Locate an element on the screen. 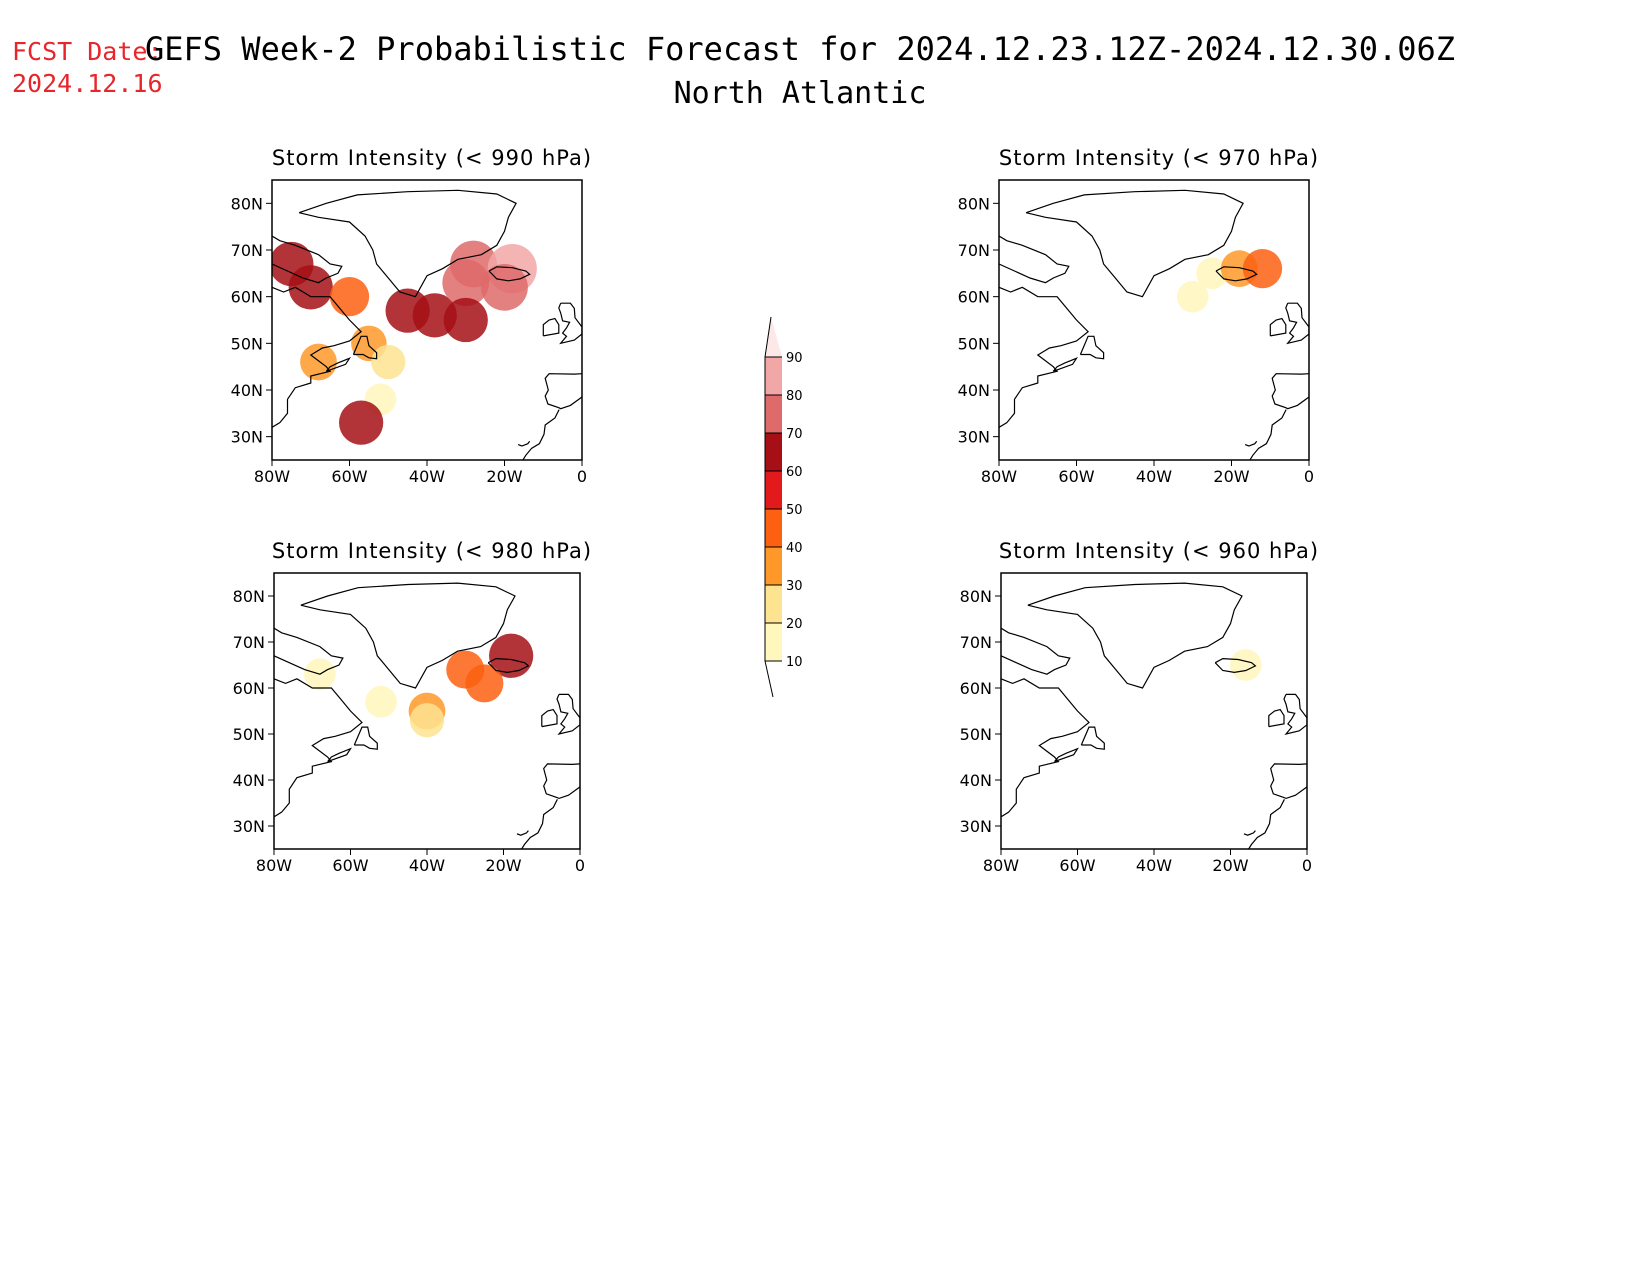  page-subtitle: North Atlantic is located at coordinates (800, 93).